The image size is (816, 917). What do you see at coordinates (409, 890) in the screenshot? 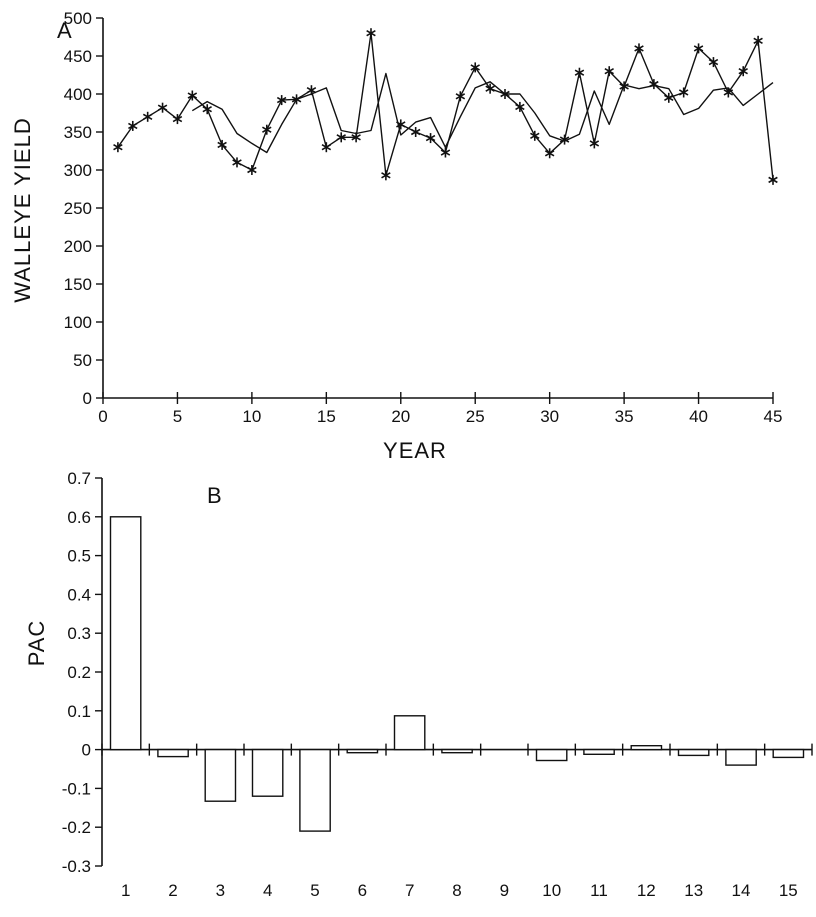
I see `panel-b-x-tick-label: 7` at bounding box center [409, 890].